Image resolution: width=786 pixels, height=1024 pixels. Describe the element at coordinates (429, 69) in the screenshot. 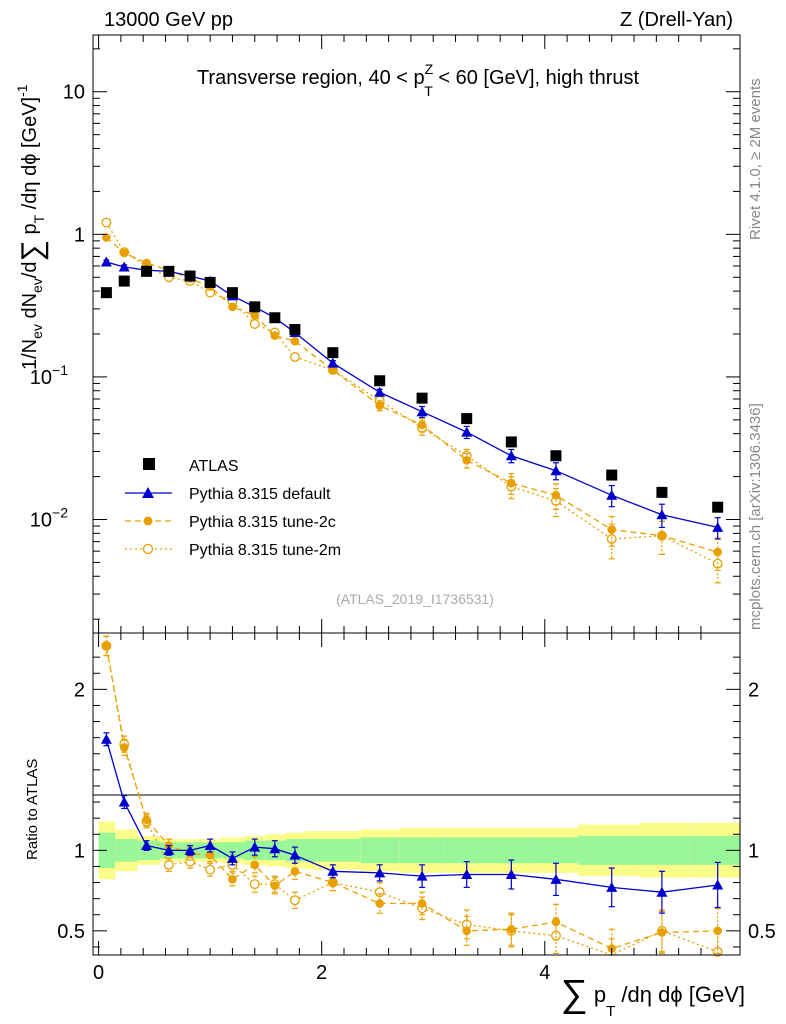

I see `title-sup: Z` at that location.